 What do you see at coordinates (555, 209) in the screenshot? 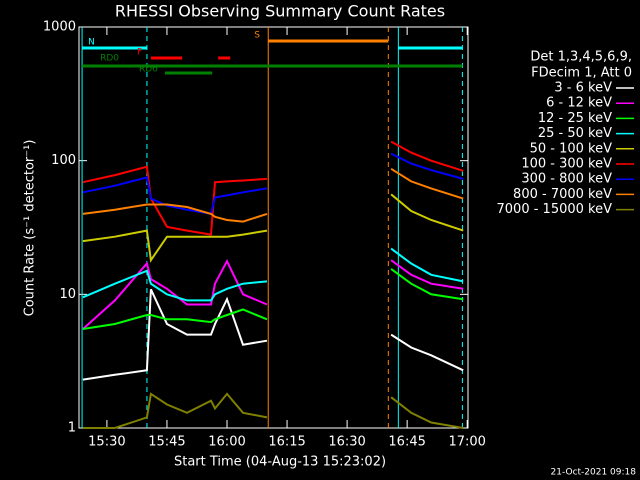
I see `legend-label: 7000 - 15000 keV` at bounding box center [555, 209].